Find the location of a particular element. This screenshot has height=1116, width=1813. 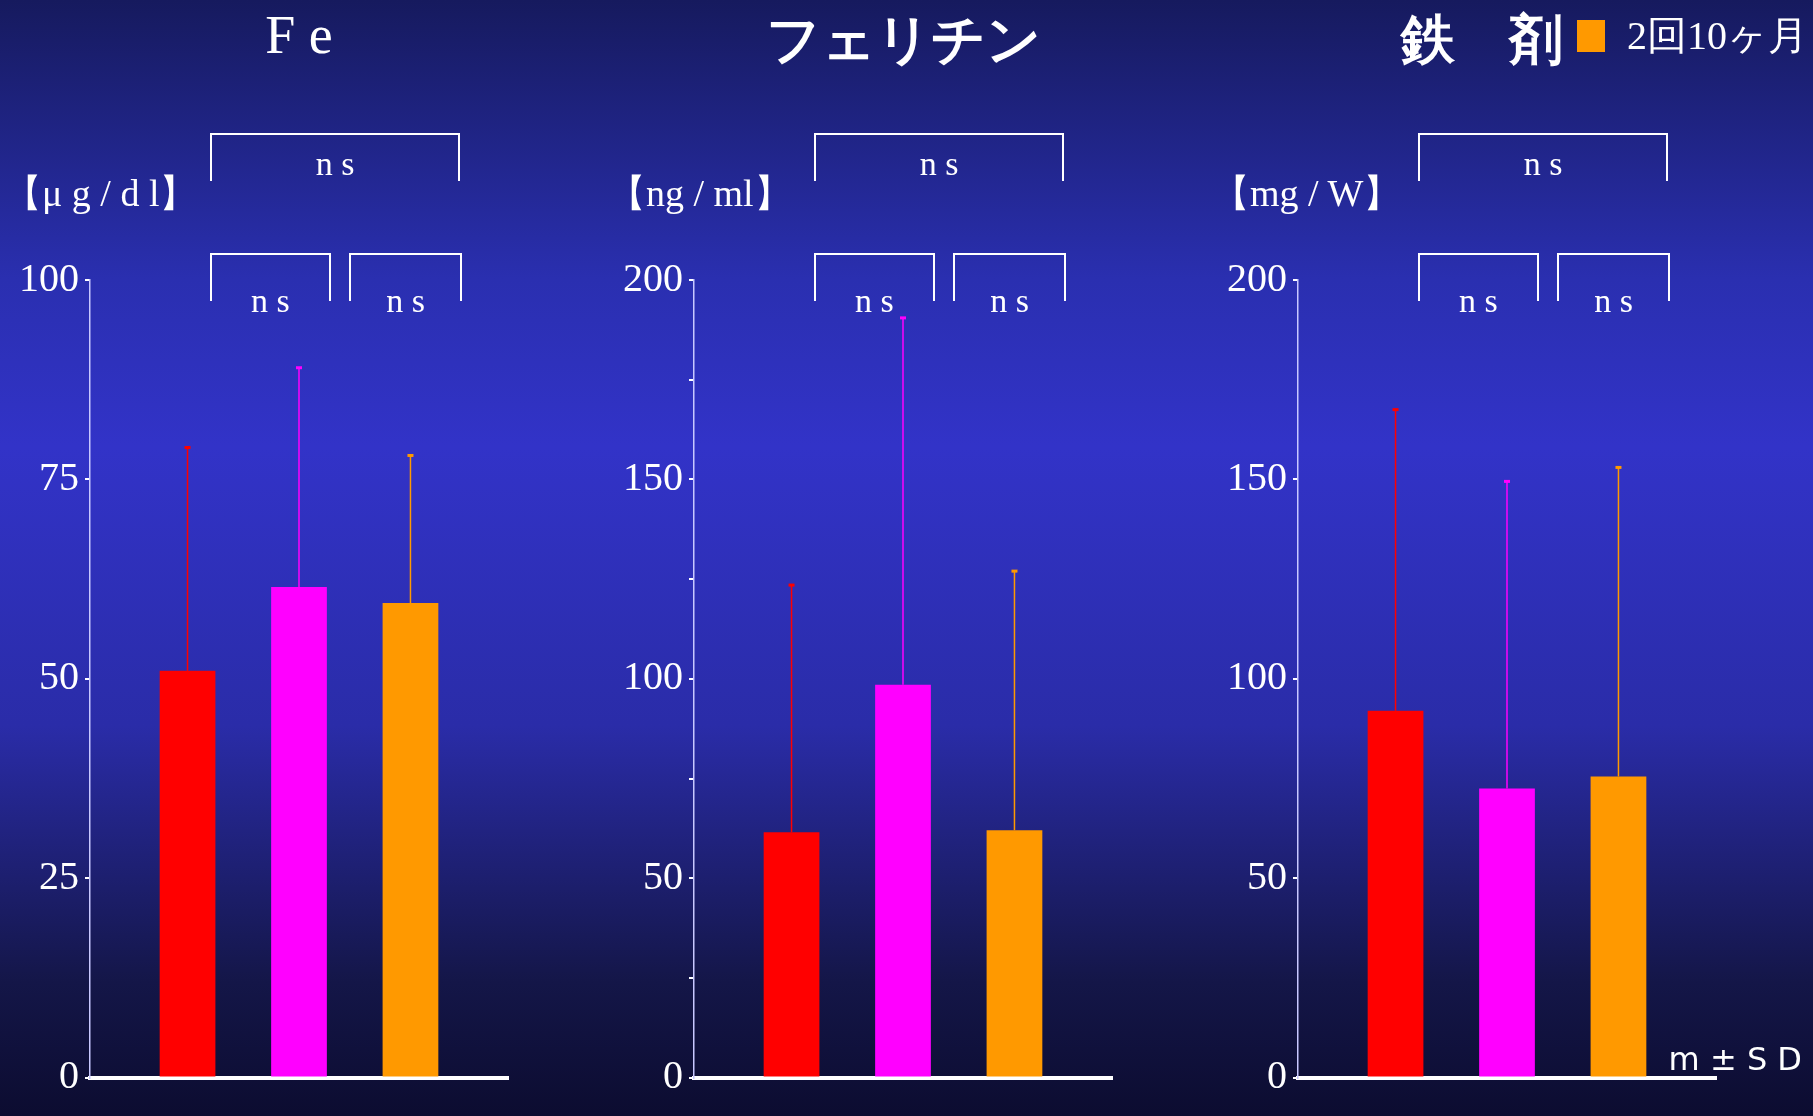

y-axis-title: 【ng / ml】 is located at coordinates (700, 193).